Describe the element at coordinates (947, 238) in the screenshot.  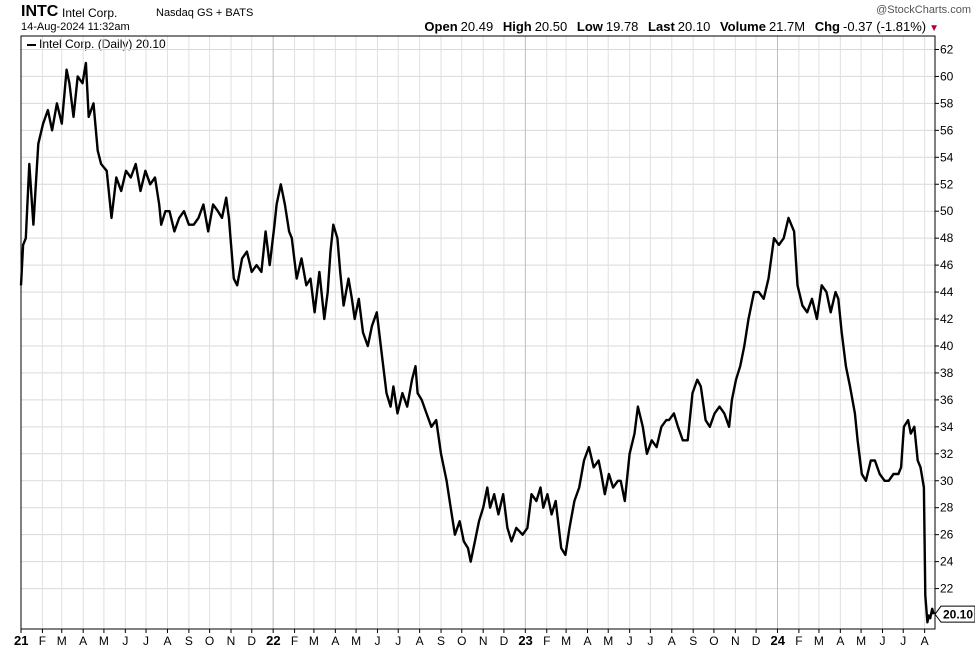
I see `y-tick-label: 48` at that location.